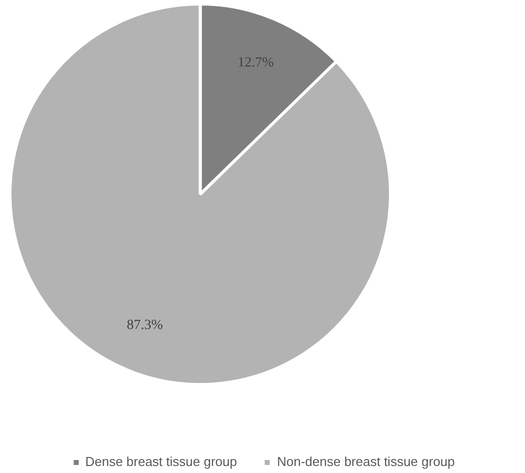 Image resolution: width=525 pixels, height=473 pixels. I want to click on legend-label: Dense breast tissue group, so click(161, 461).